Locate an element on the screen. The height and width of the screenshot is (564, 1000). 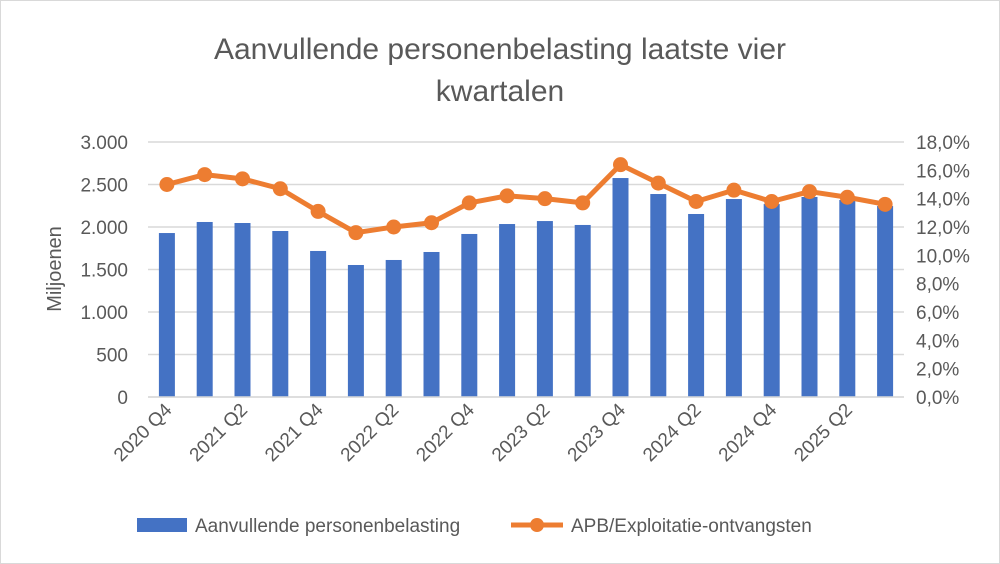
y2-tick-label: 0,0% is located at coordinates (937, 398).